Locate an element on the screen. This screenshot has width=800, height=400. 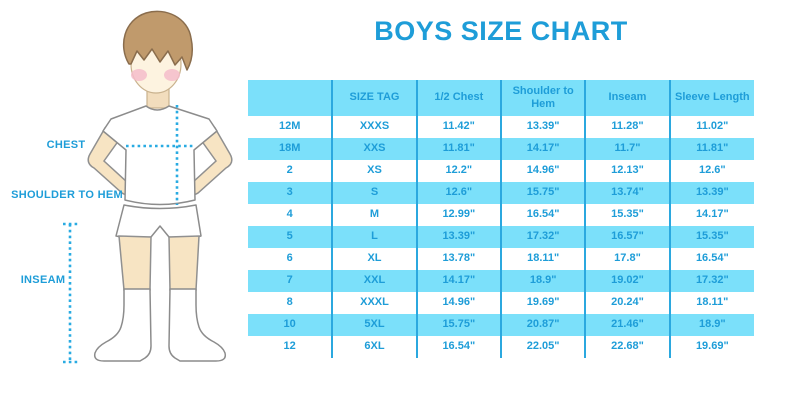
table-row: 2 XS 12.2" 14.96" 12.13" 12.6" is located at coordinates (501, 171).